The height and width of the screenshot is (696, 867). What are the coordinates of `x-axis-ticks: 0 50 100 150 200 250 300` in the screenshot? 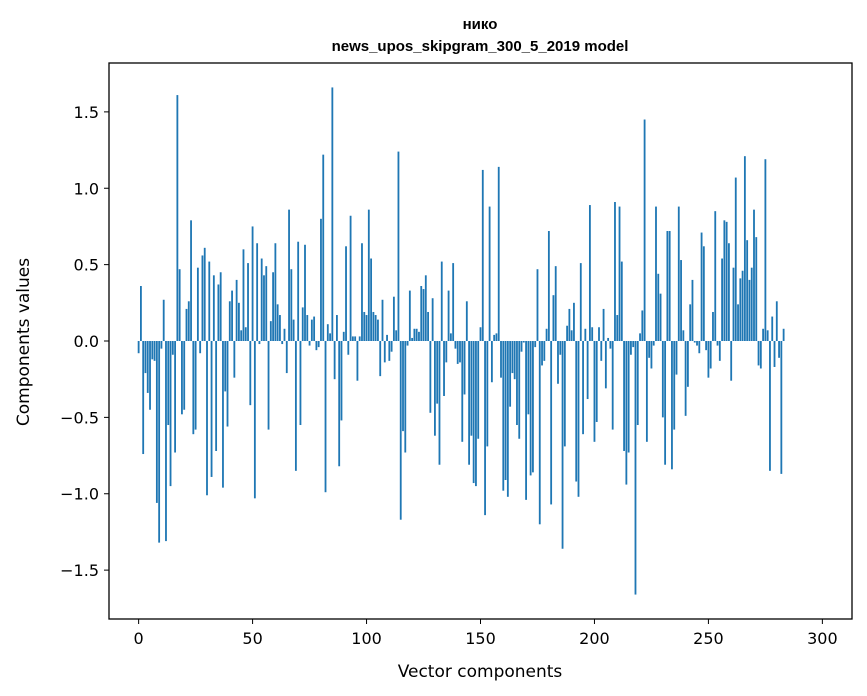 It's located at (486, 633).